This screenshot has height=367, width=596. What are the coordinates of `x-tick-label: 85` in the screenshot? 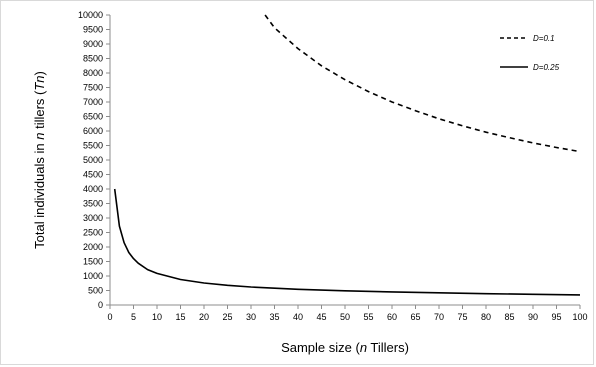 It's located at (509, 317).